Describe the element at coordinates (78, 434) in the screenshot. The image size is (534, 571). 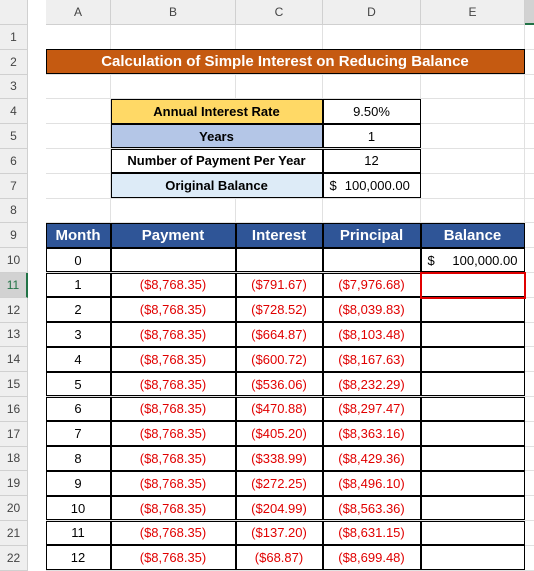
I see `month: 7` at that location.